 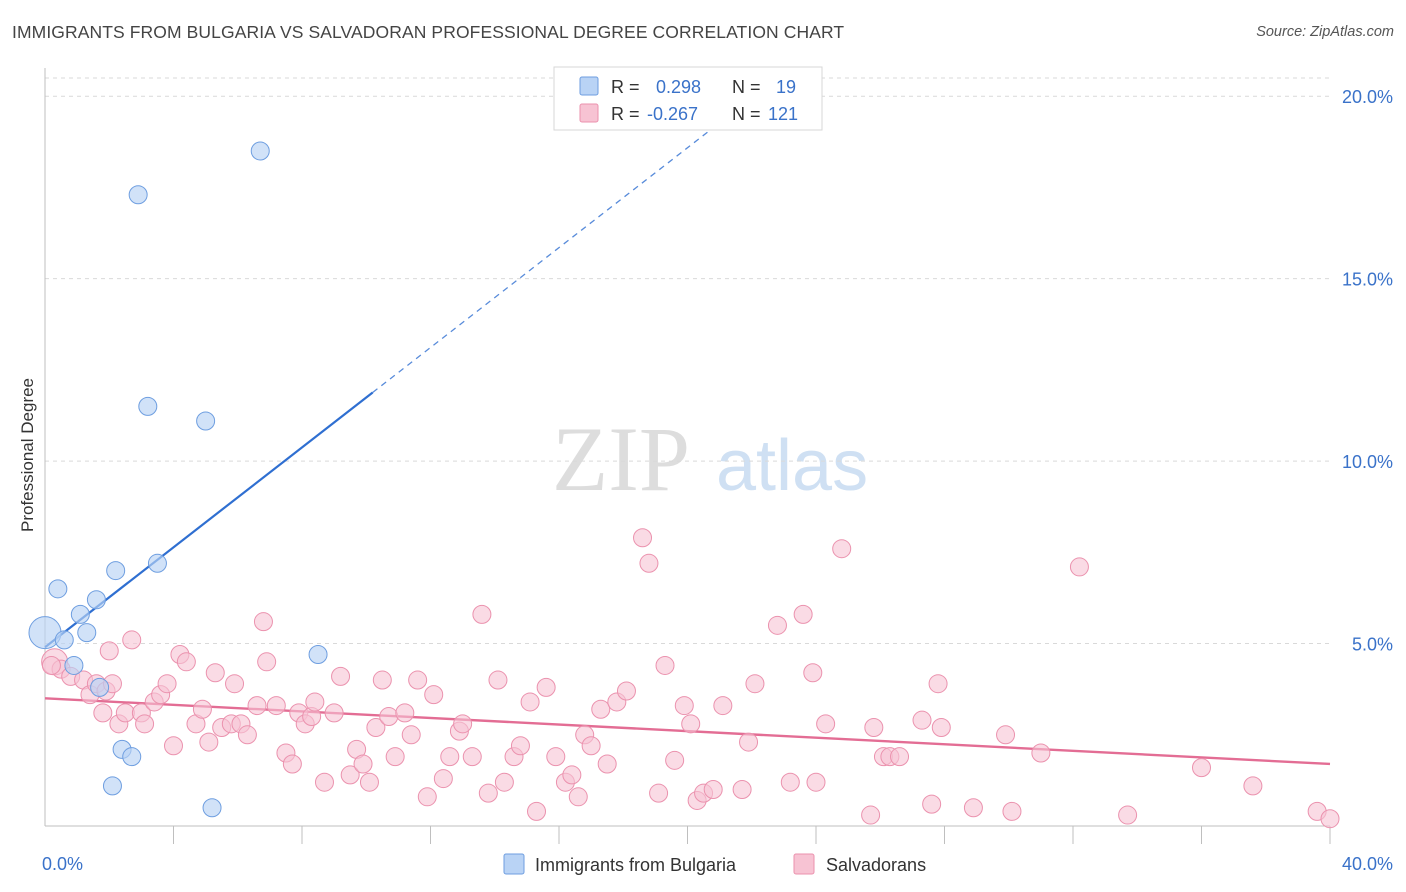 What do you see at coordinates (672, 114) in the screenshot?
I see `legend-r-value-pink: -0.267` at bounding box center [672, 114].